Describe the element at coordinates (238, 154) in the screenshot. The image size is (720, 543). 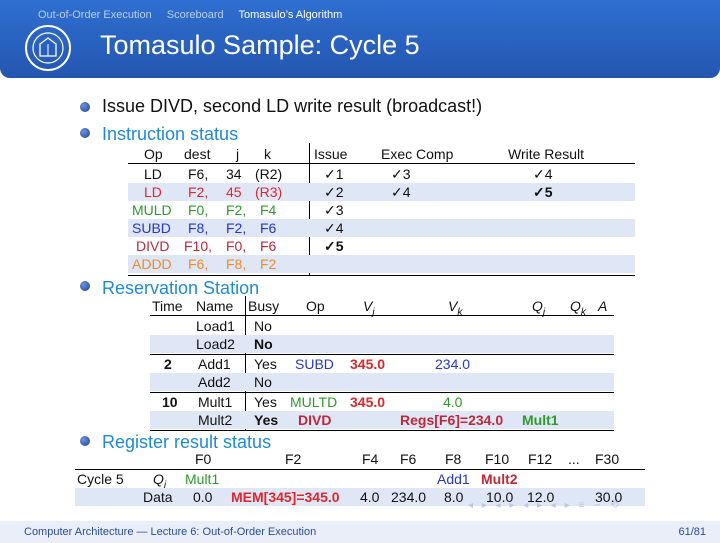
I see `header-j: j` at that location.